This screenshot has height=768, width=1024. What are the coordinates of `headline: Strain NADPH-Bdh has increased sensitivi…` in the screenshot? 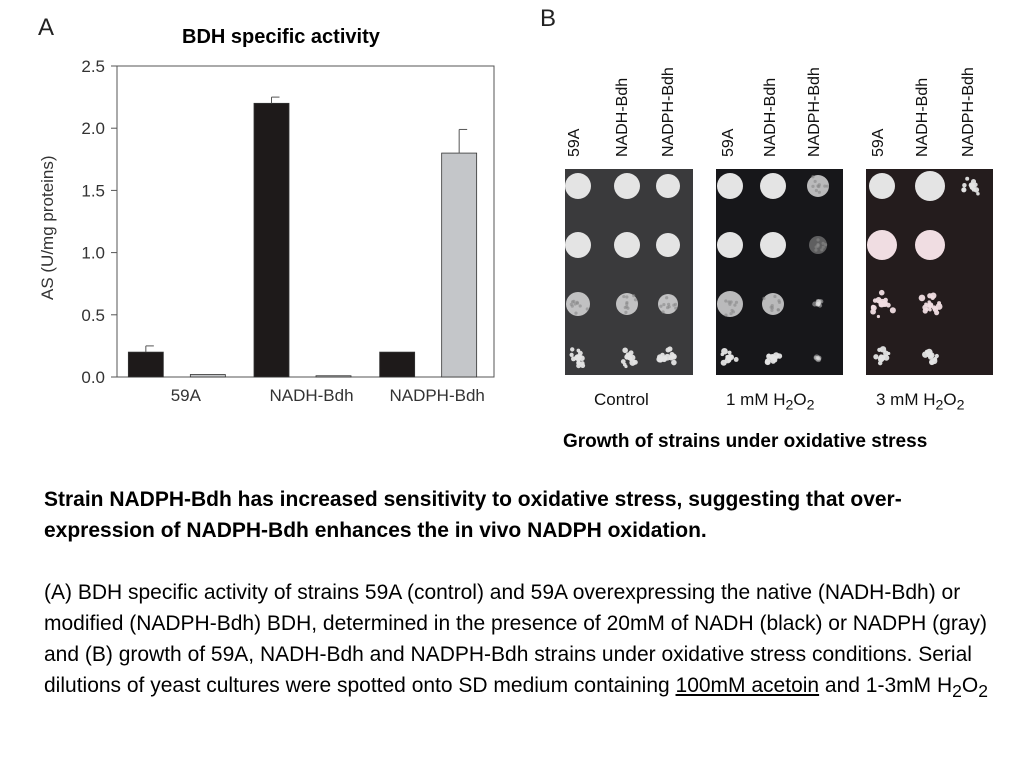 It's located at (473, 515).